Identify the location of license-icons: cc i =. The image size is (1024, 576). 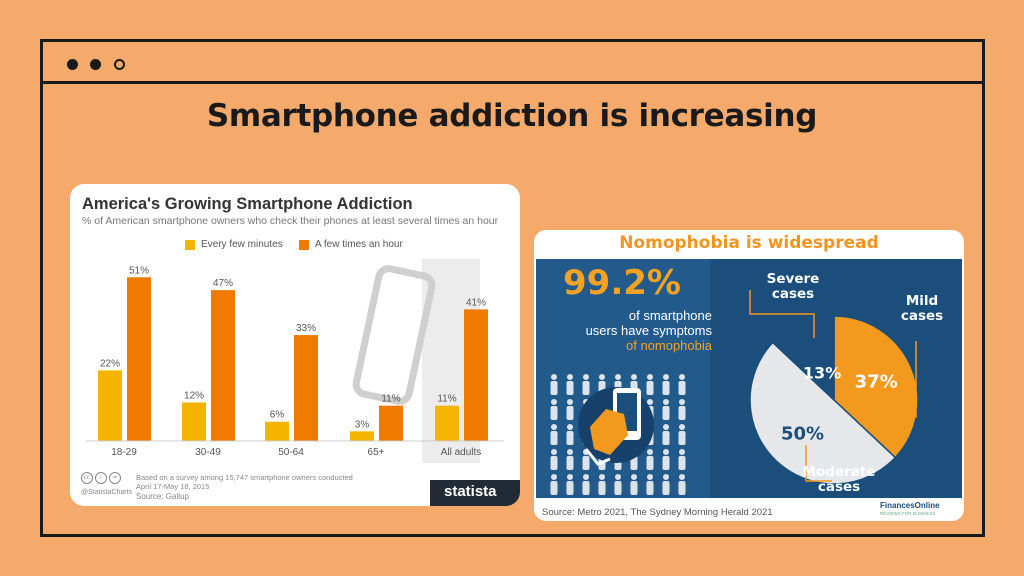
(101, 478).